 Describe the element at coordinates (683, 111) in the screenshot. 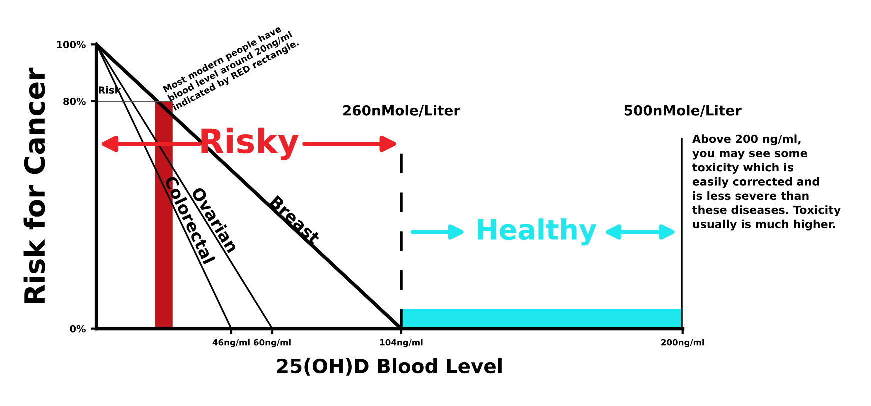

I see `ref-line-label: 500nMole/Liter` at that location.